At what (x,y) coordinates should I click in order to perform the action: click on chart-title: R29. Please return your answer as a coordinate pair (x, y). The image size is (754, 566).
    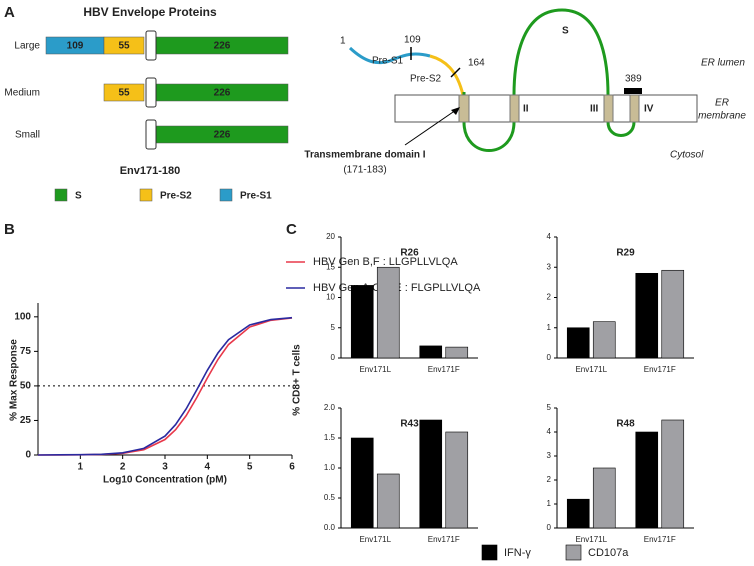
    Looking at the image, I should click on (625, 253).